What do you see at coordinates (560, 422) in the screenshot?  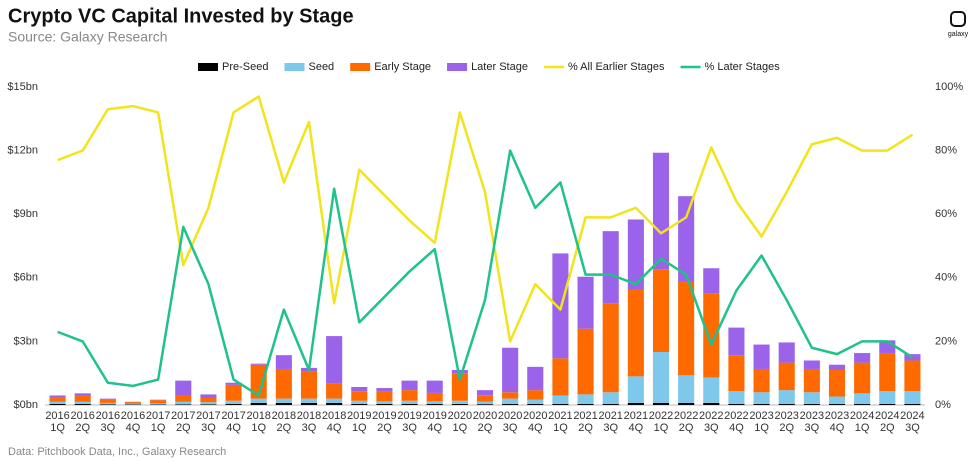 I see `x-tick-label: 2021 1Q` at bounding box center [560, 422].